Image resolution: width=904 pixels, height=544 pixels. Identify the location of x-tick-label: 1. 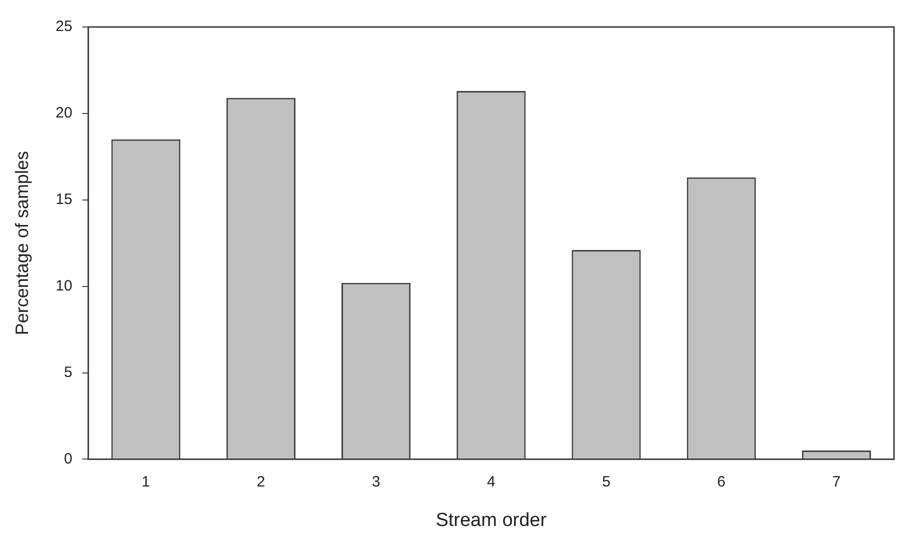
(146, 481).